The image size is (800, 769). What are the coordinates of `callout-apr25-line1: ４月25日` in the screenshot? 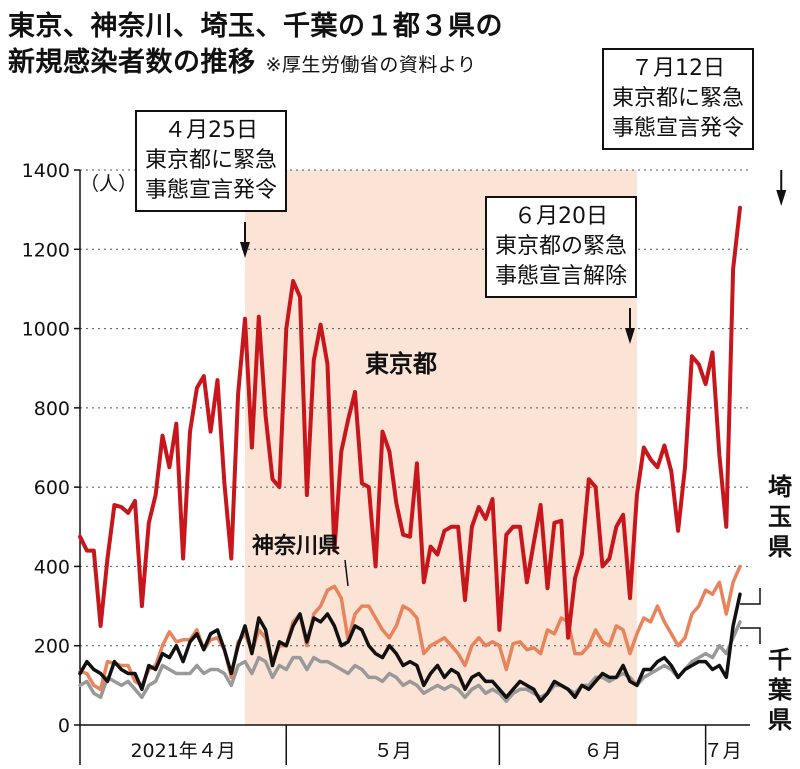 It's located at (211, 130).